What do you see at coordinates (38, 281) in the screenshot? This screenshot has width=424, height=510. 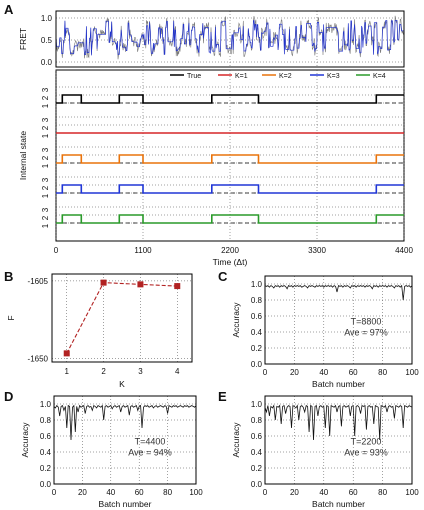 I see `b-y-tick-label: -1605` at bounding box center [38, 281].